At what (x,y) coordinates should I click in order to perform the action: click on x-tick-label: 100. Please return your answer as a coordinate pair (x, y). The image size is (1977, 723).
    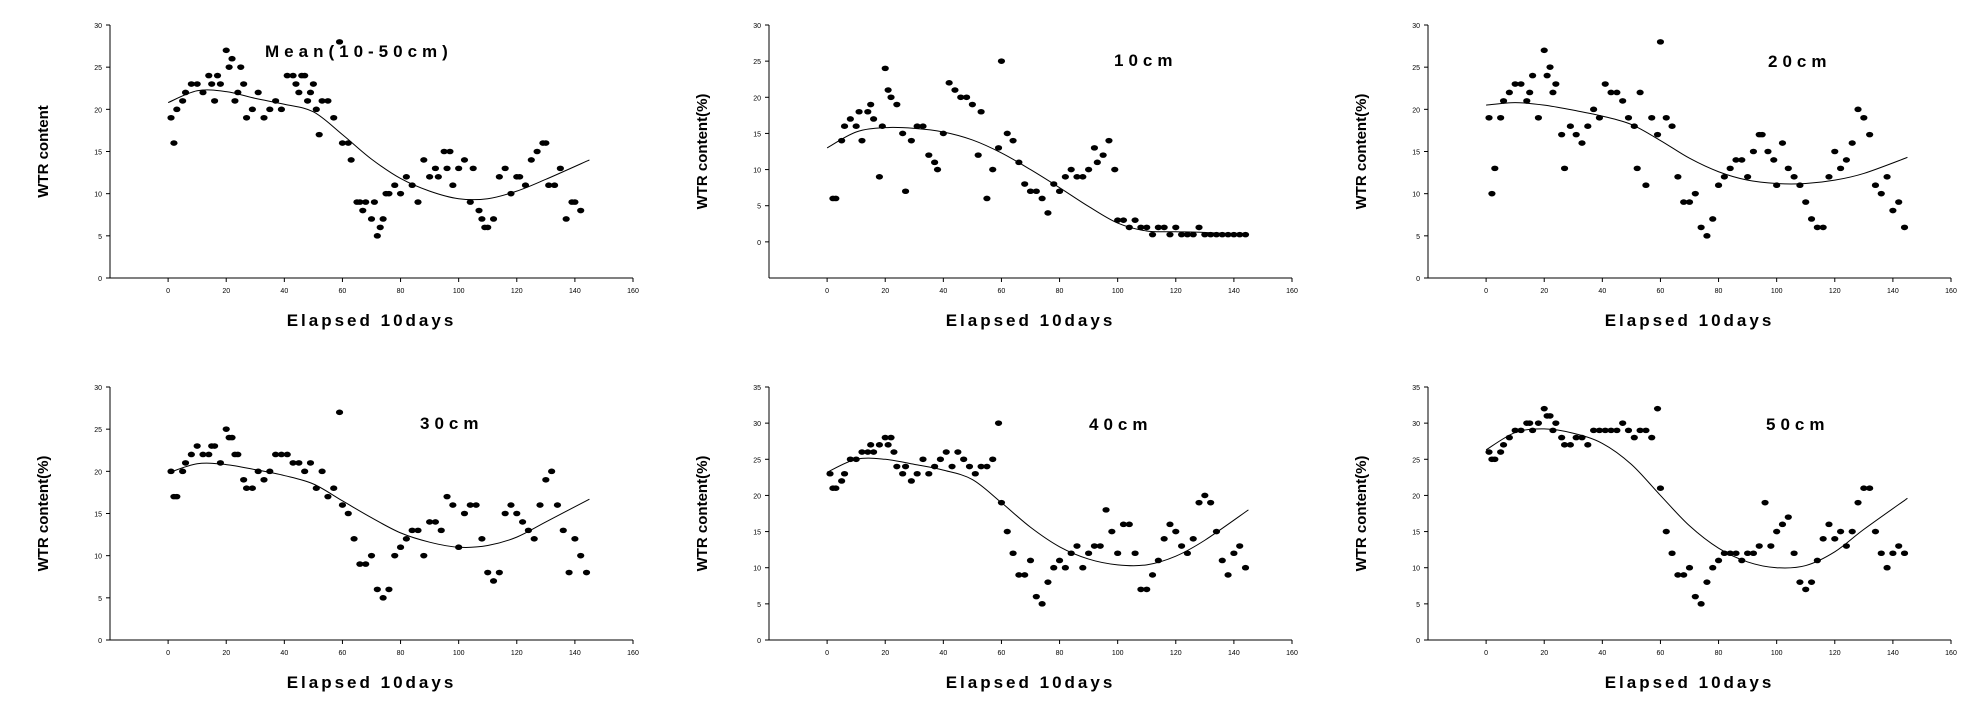
    Looking at the image, I should click on (1118, 291).